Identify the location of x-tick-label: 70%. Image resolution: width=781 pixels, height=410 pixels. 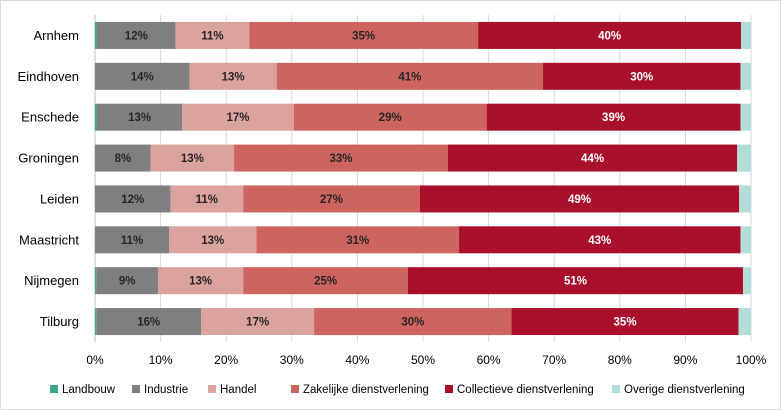
(554, 360).